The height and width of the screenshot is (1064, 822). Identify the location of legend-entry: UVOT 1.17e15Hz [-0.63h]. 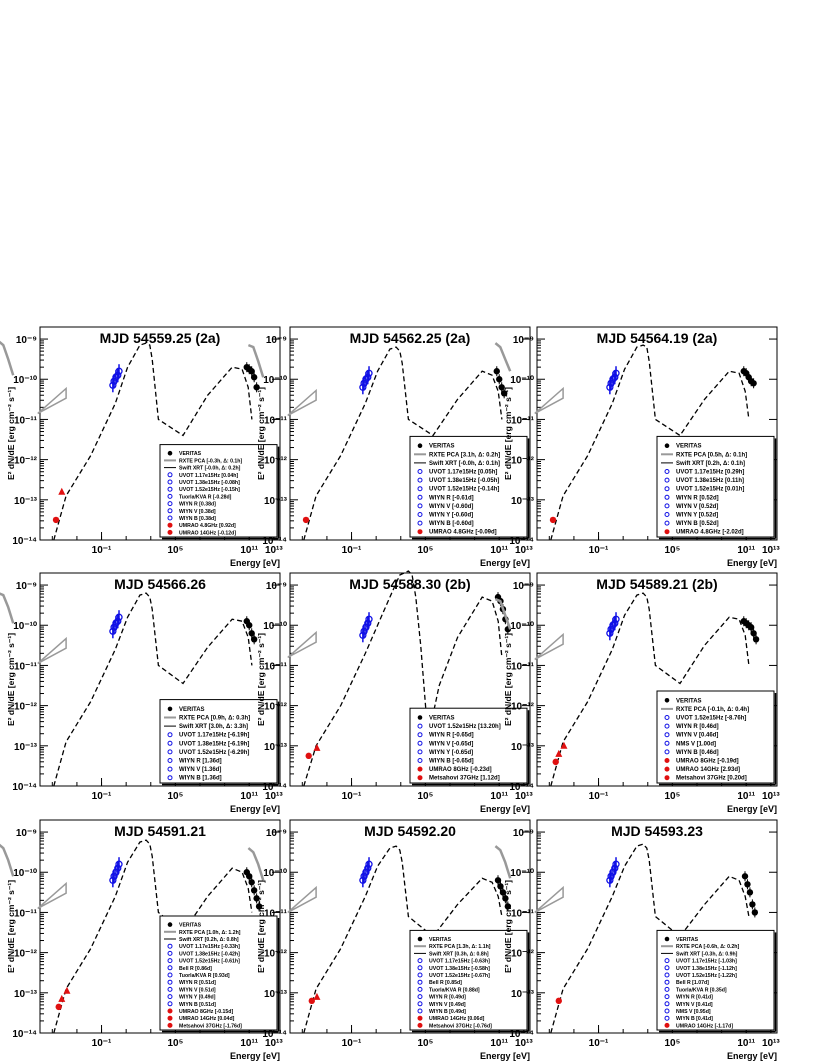
(459, 962).